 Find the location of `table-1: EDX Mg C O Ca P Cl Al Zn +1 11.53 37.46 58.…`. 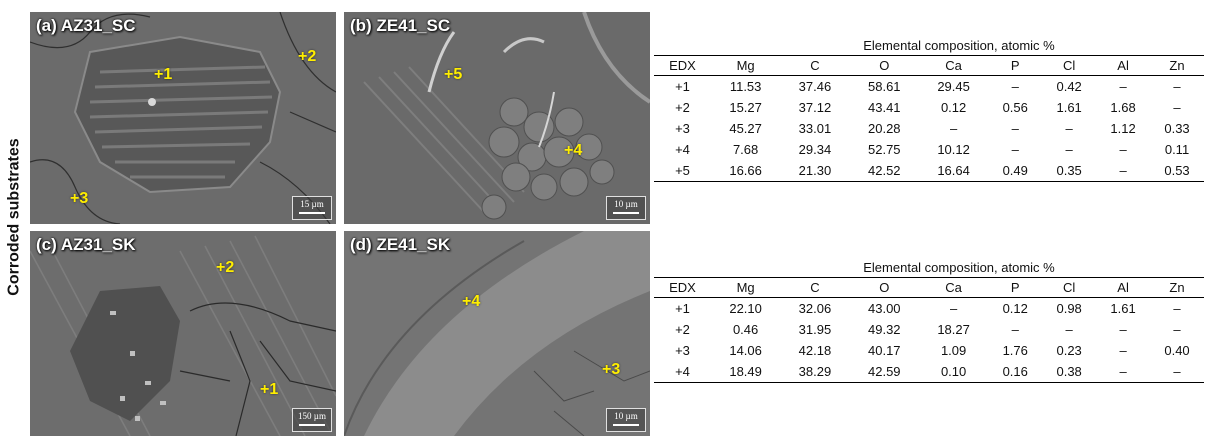

table-1: EDX Mg C O Ca P Cl Al Zn +1 11.53 37.46 58.… is located at coordinates (929, 118).